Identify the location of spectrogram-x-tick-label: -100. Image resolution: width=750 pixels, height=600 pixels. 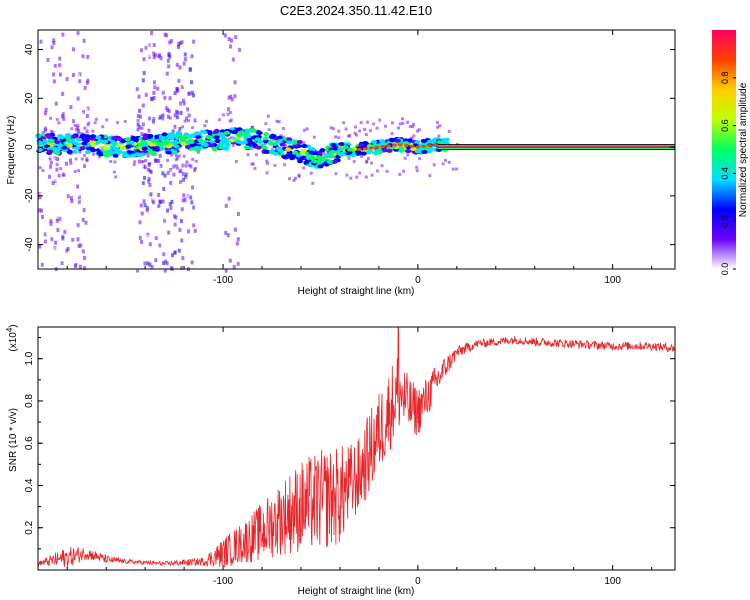
(223, 280).